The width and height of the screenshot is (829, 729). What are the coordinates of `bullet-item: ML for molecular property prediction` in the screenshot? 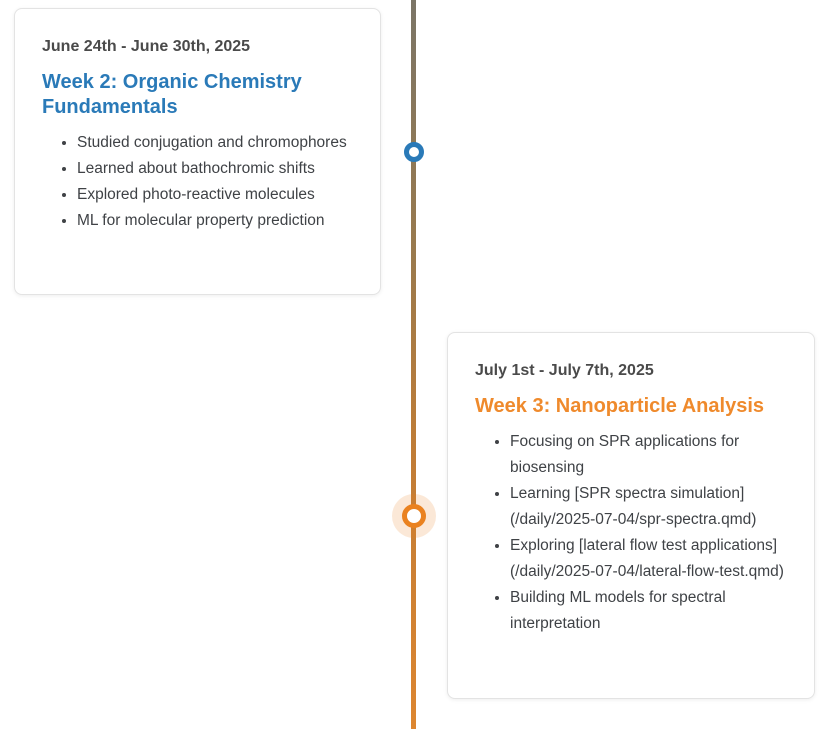 It's located at (213, 221).